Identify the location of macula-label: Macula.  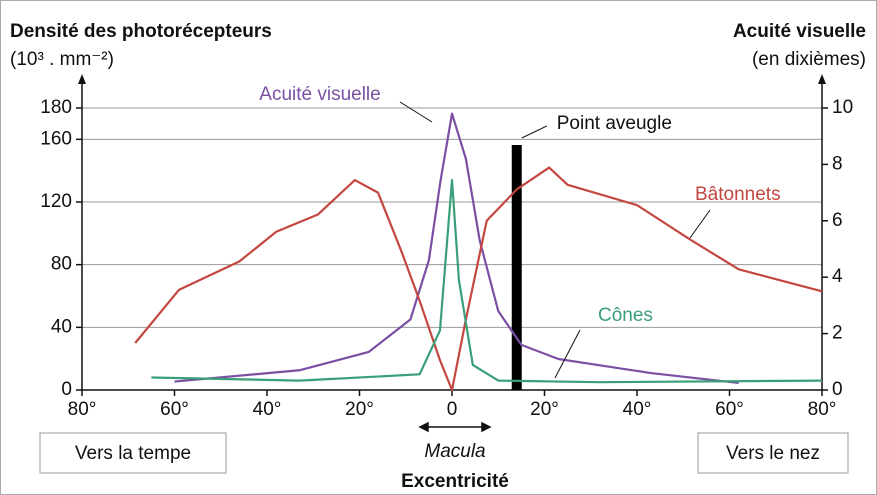
(454, 451).